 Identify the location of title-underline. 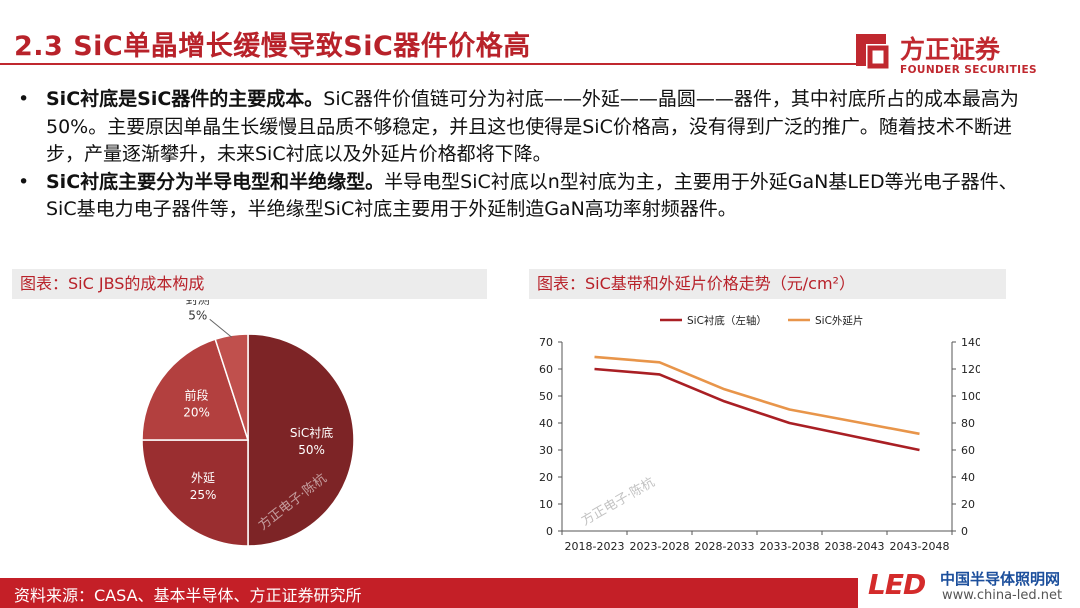
(430, 64).